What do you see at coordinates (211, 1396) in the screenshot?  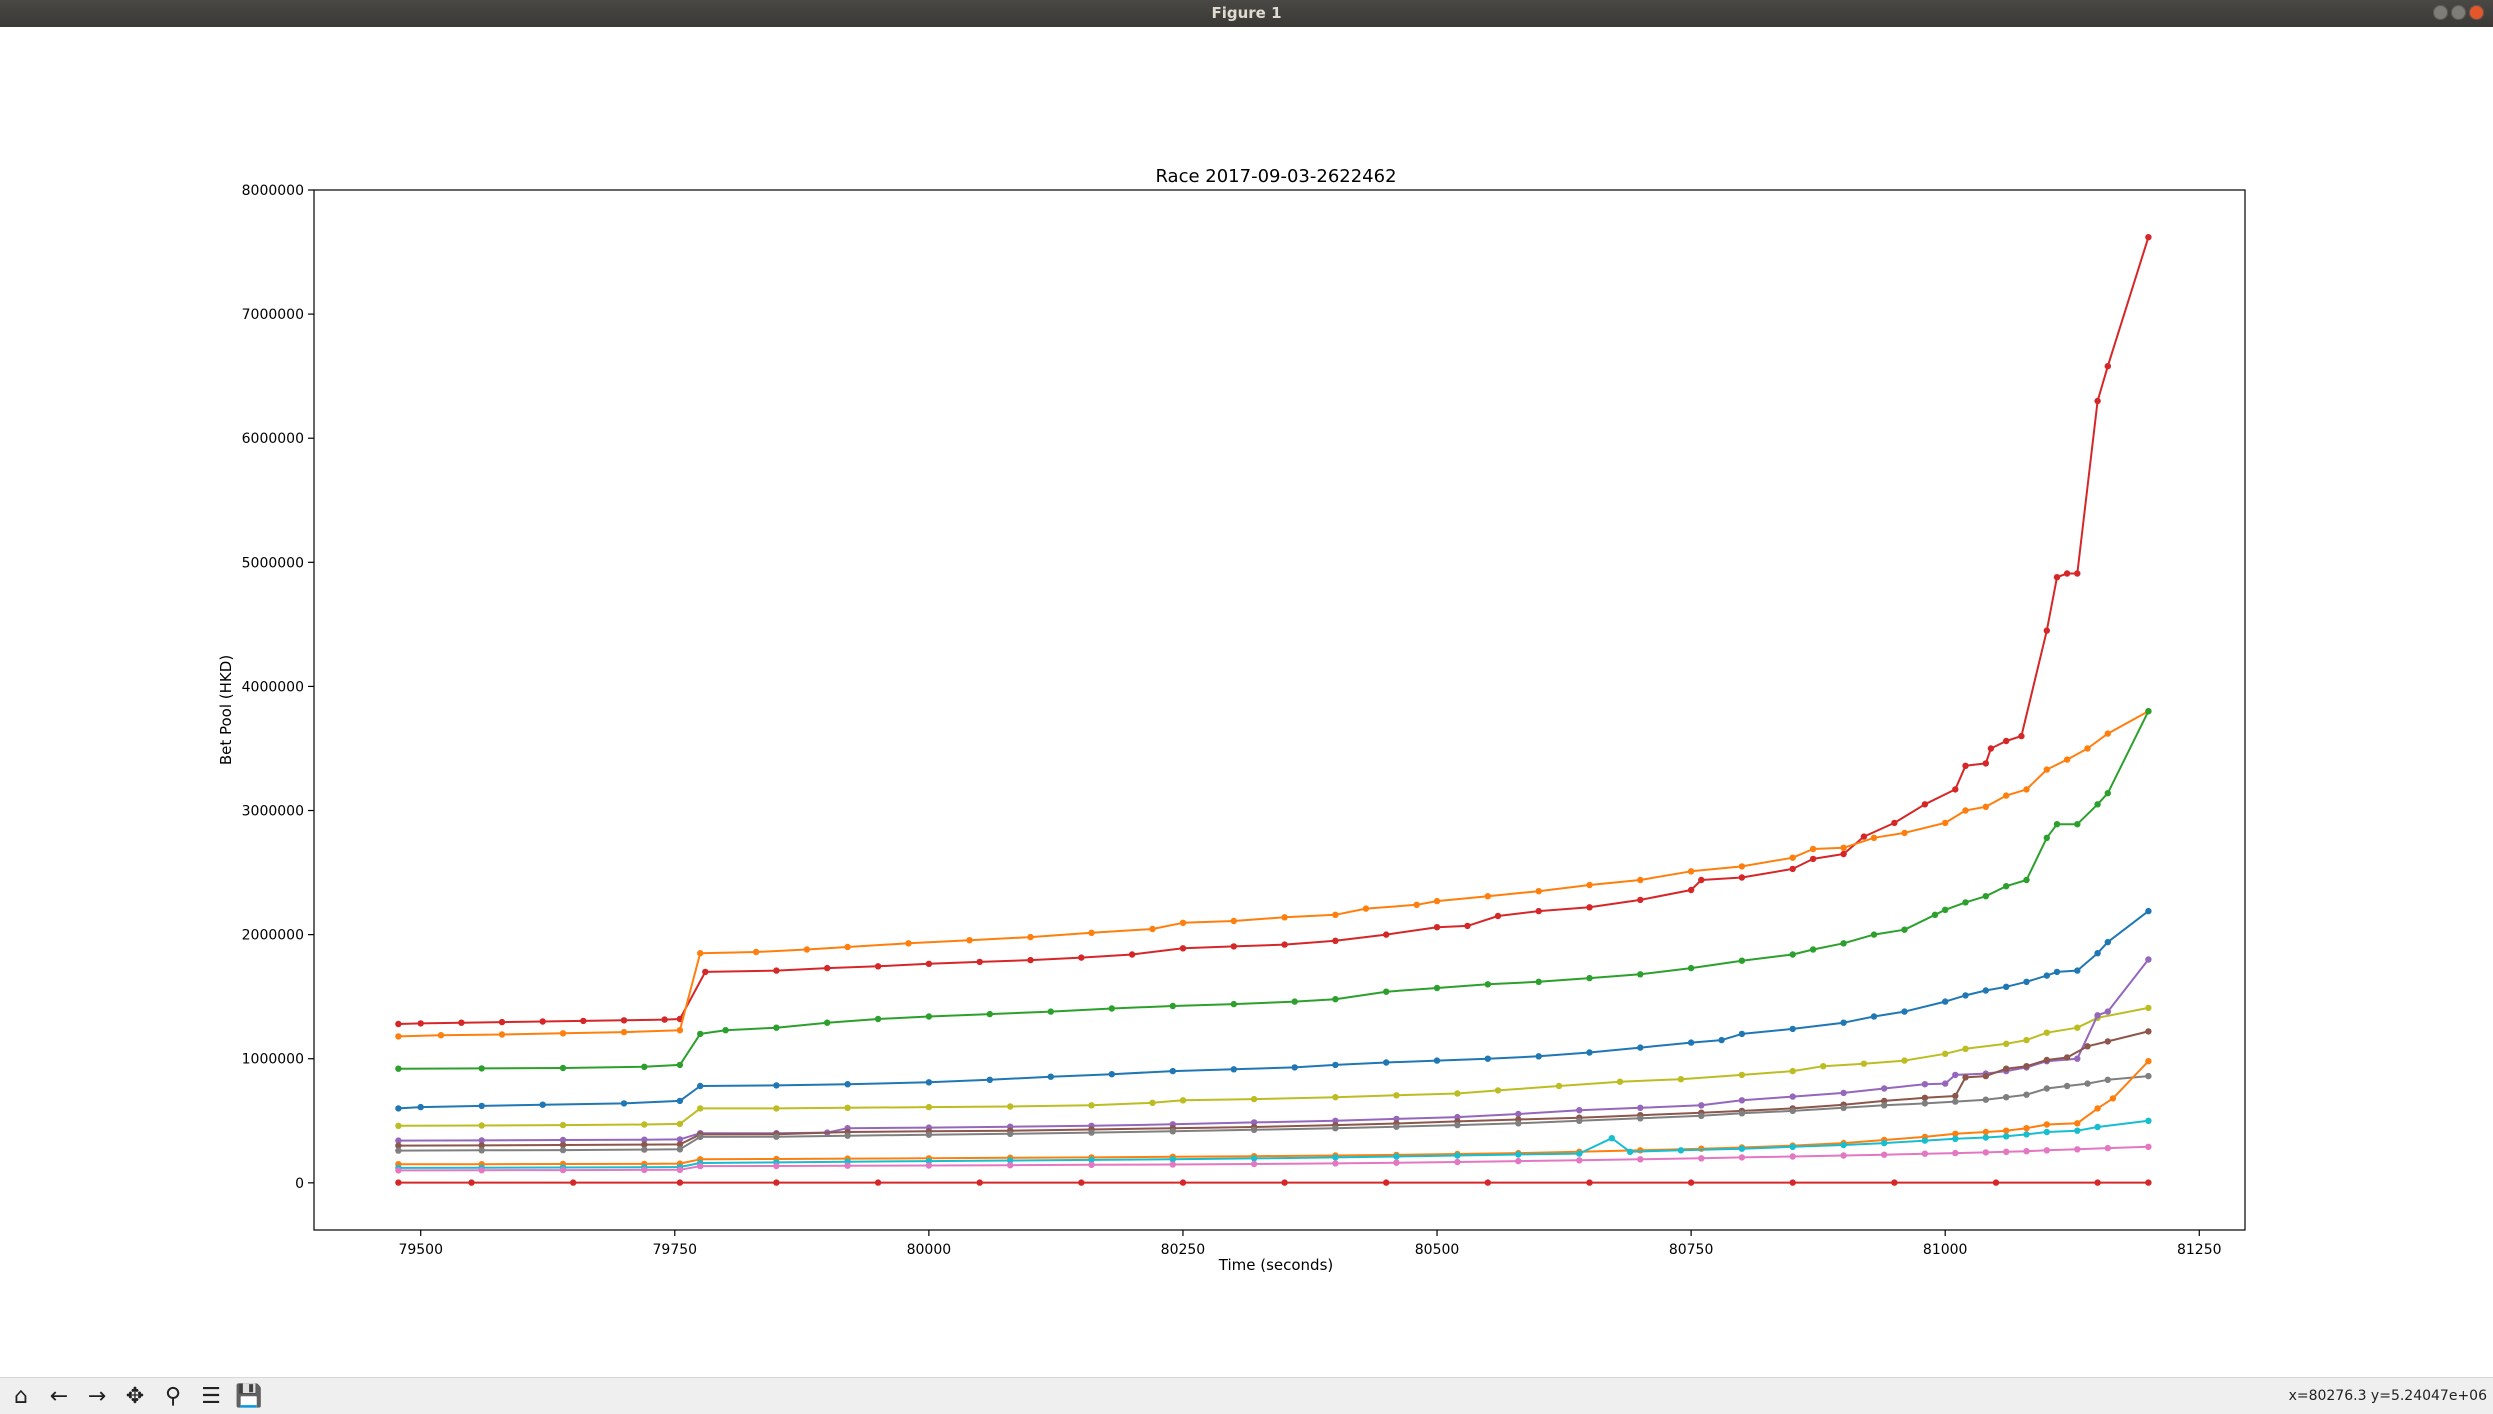 I see `configure-subplots-button: ☰` at bounding box center [211, 1396].